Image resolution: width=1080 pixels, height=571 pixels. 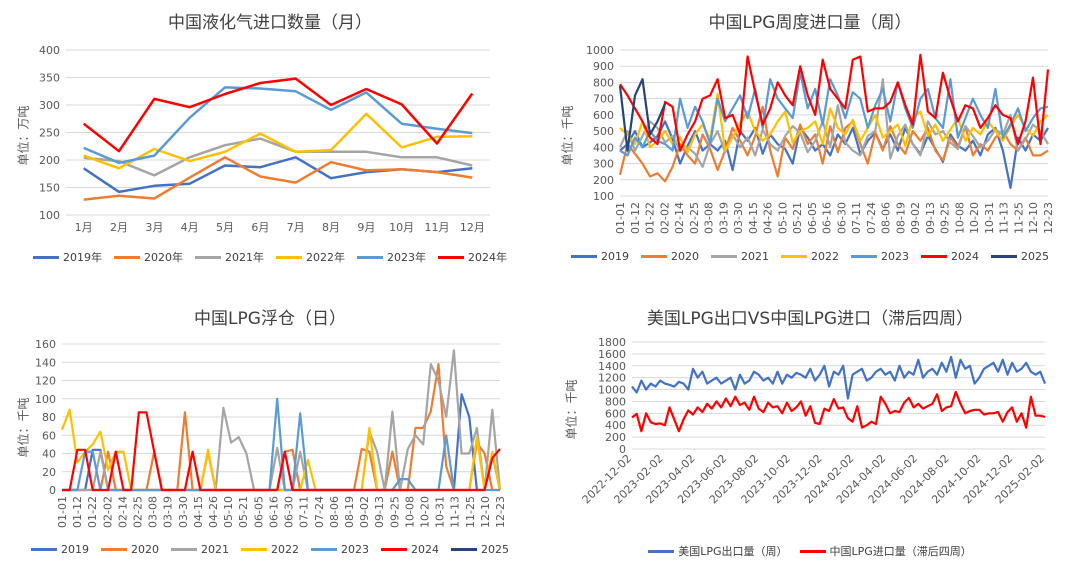 What do you see at coordinates (409, 512) in the screenshot?
I see `x-tick-label: 10-08` at bounding box center [409, 512].